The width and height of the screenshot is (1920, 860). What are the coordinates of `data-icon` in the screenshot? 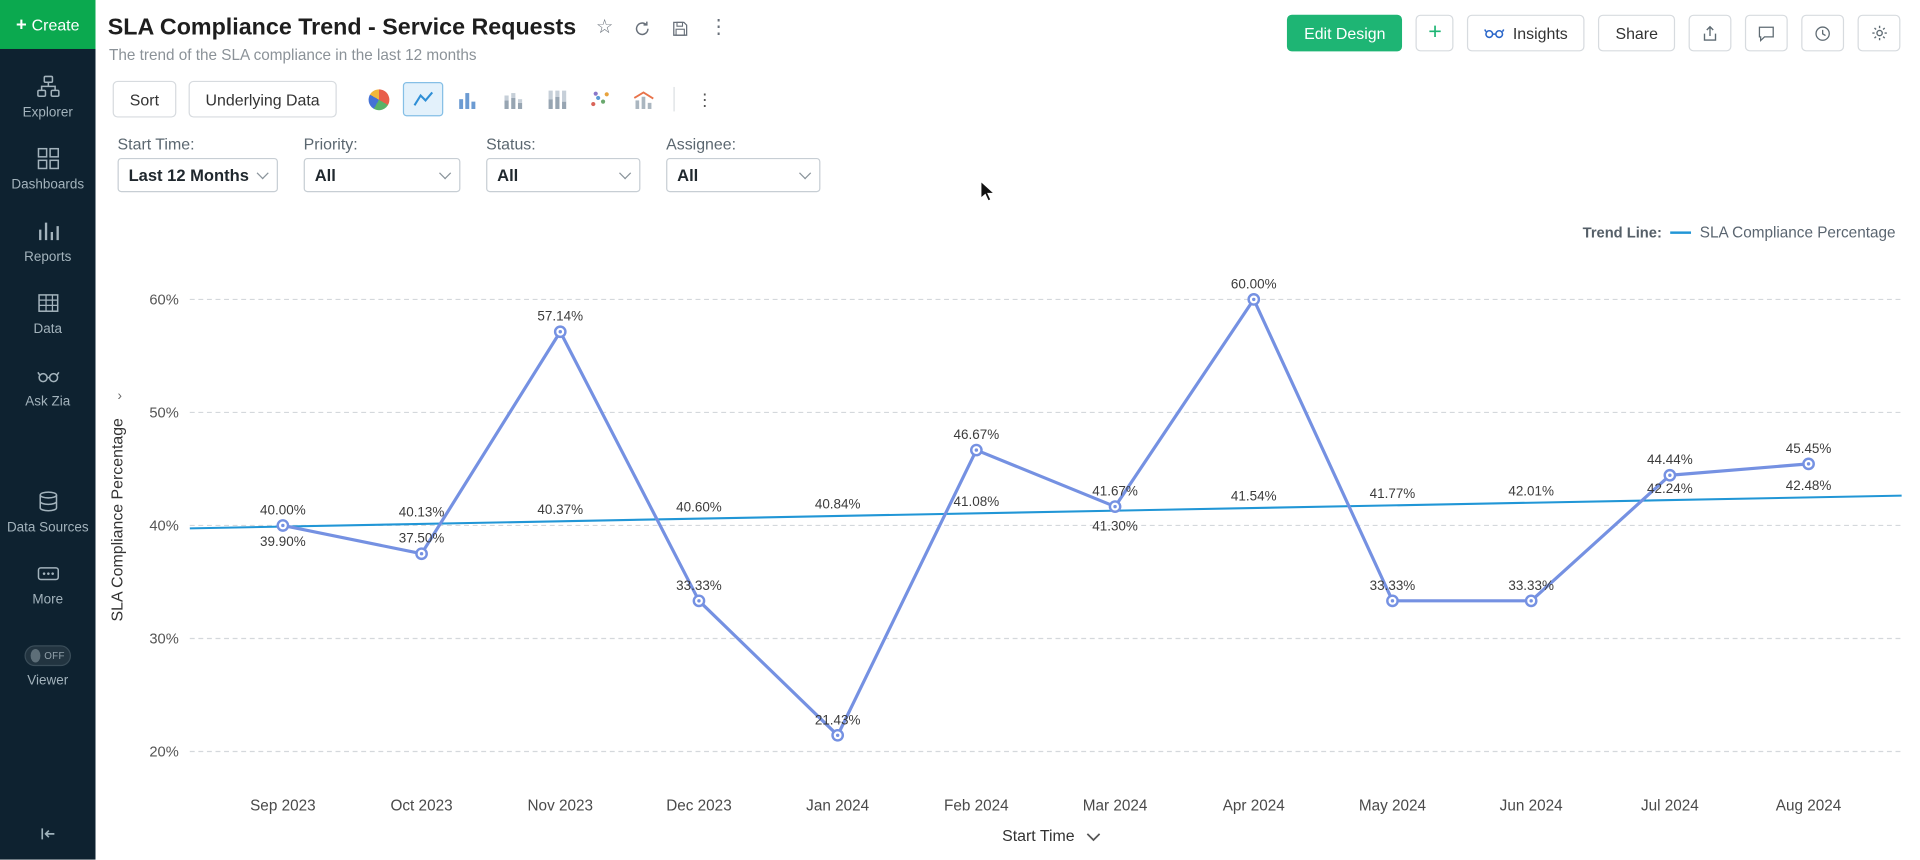 It's located at (47, 303).